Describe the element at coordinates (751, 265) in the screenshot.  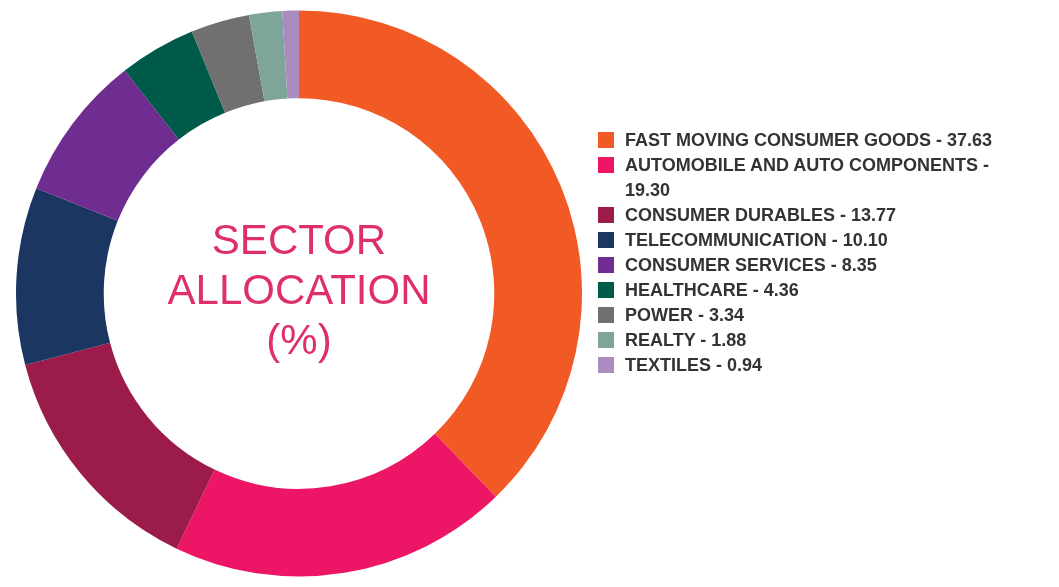
I see `legend-label: CONSUMER SERVICES - 8.35` at that location.